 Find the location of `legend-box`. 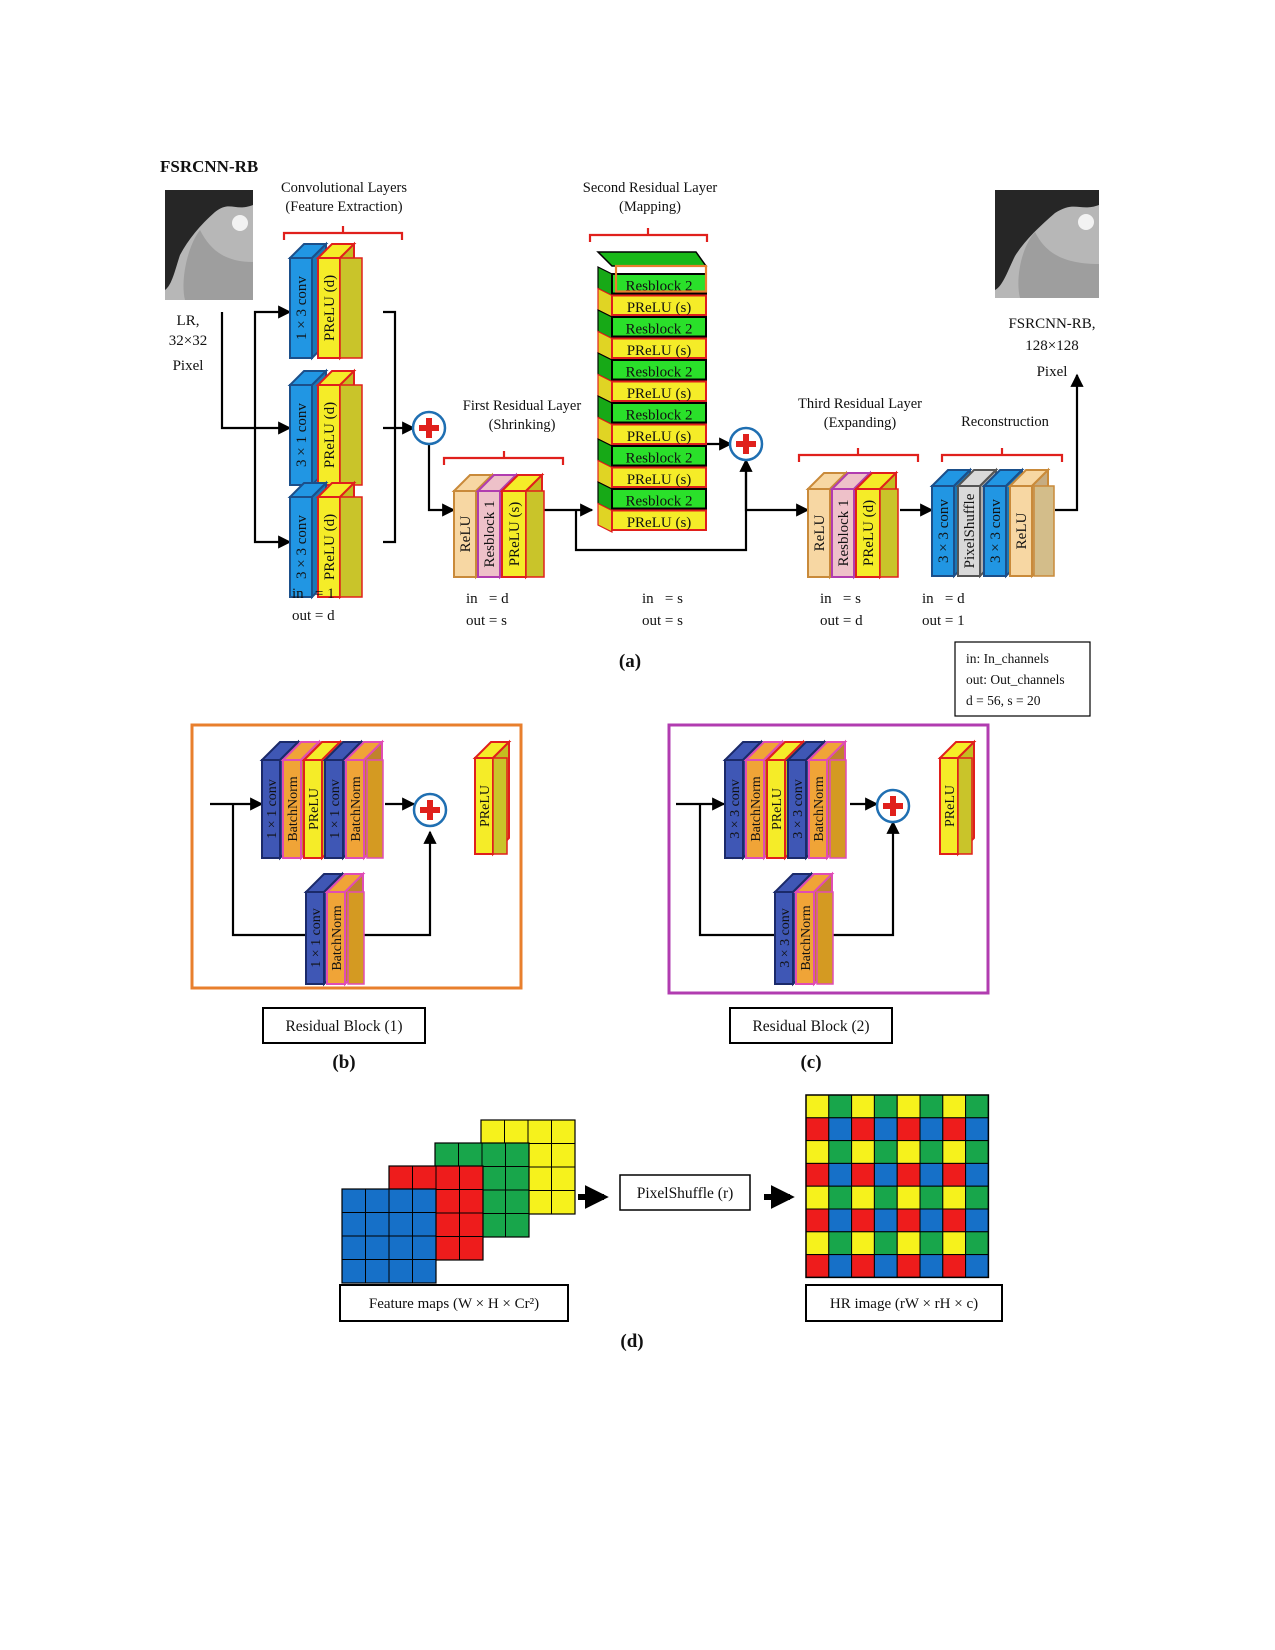

legend-box is located at coordinates (1022, 679).